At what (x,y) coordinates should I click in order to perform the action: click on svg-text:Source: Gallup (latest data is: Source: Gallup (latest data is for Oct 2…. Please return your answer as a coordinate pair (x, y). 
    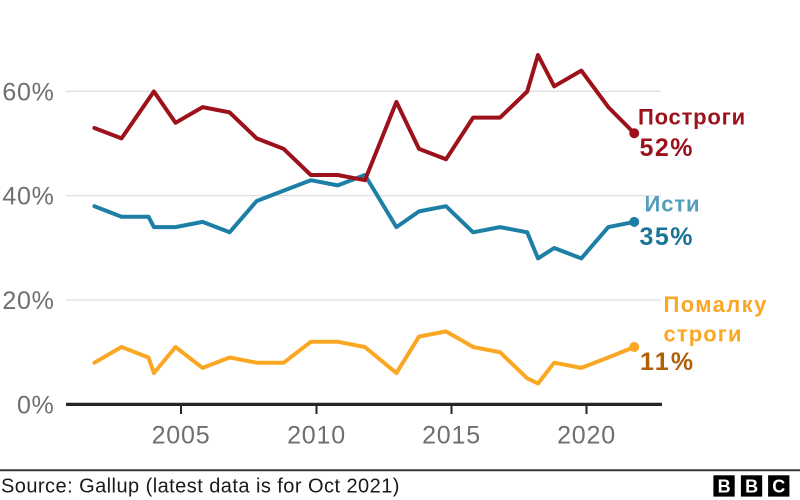
    Looking at the image, I should click on (200, 487).